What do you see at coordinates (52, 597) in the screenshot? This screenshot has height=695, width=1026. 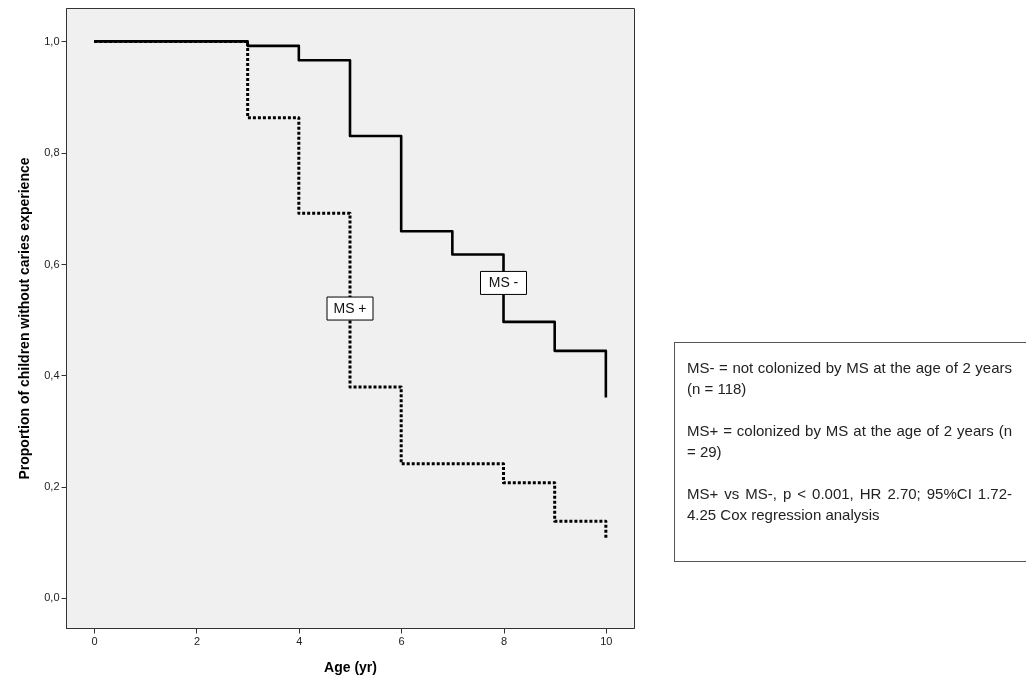 I see `y-tick-label: 0,0` at bounding box center [52, 597].